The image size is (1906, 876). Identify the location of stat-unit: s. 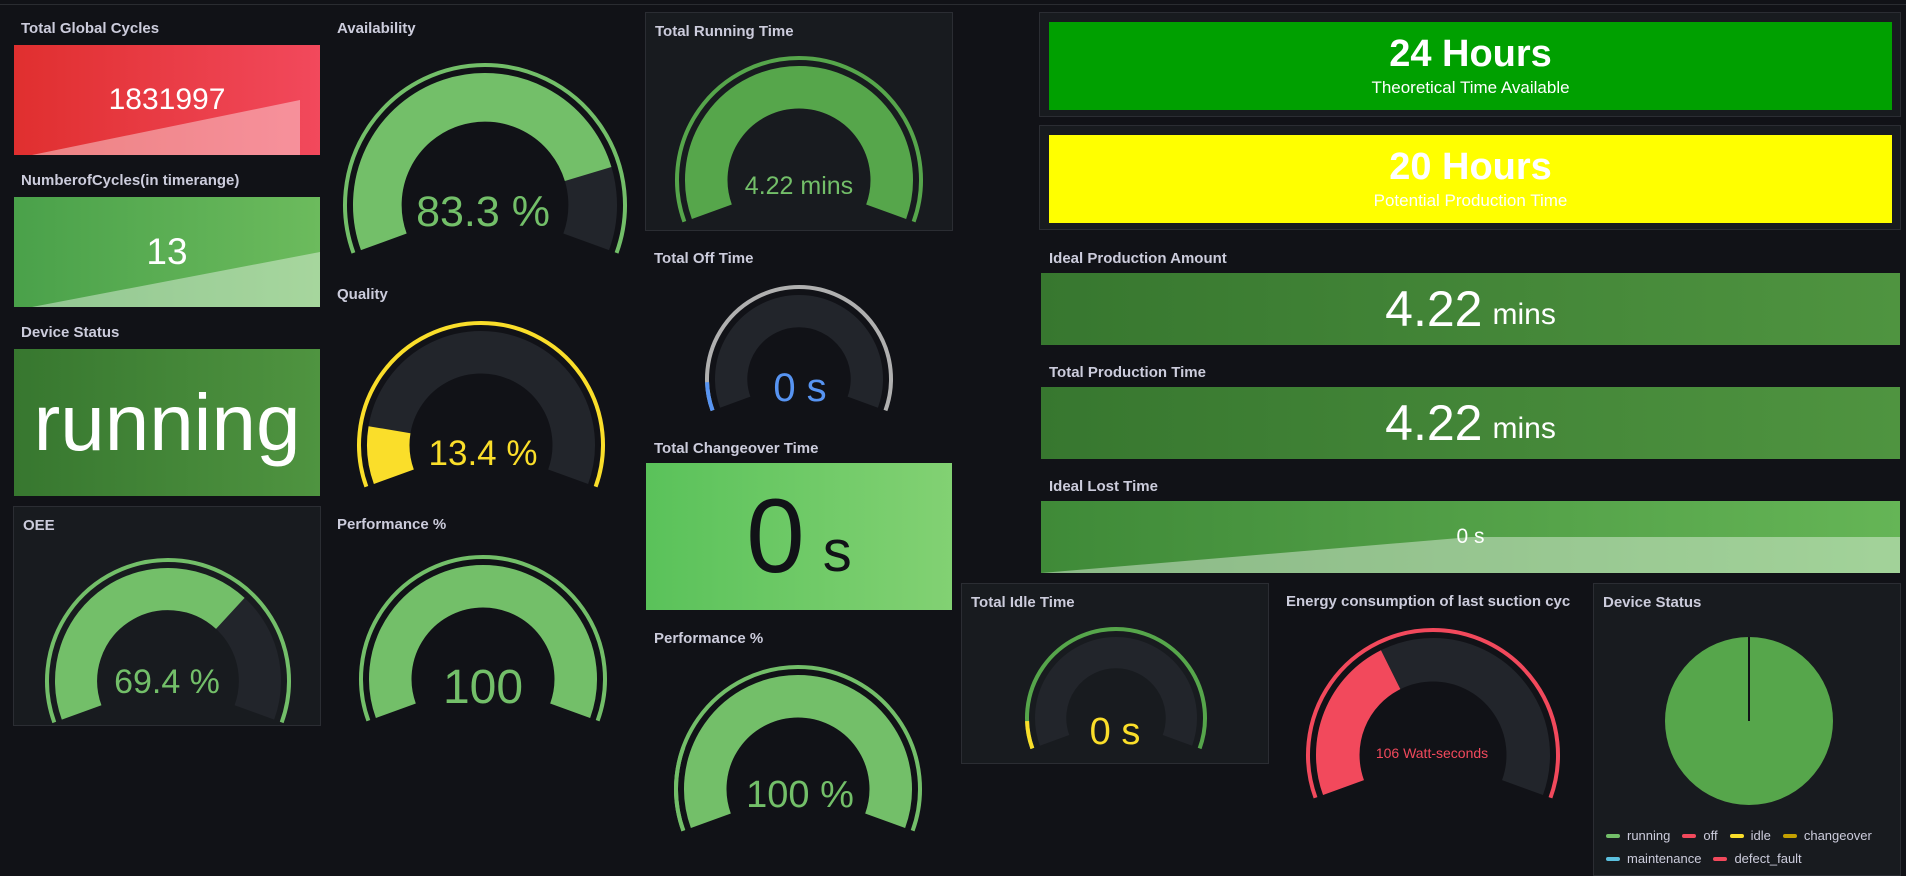
(837, 551).